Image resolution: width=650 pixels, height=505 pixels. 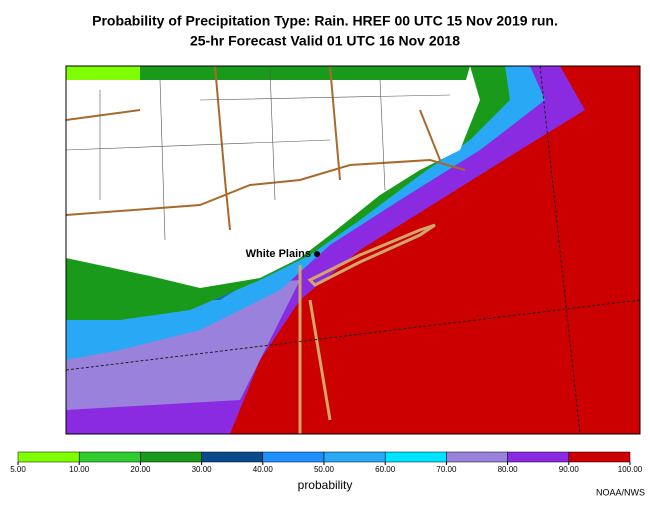 I want to click on legend-tick-label: 5.00, so click(x=18, y=469).